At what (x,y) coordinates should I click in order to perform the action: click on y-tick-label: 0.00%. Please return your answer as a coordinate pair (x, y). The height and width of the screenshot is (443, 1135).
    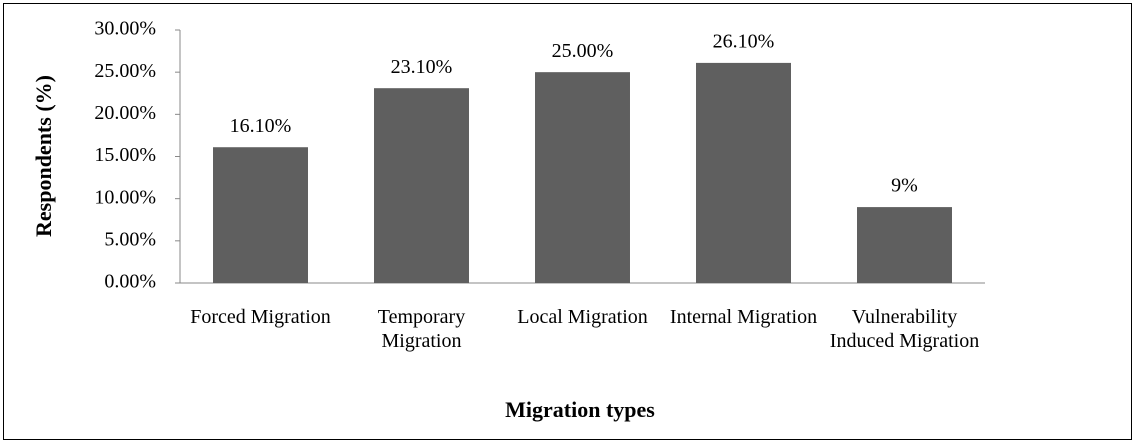
    Looking at the image, I should click on (130, 282).